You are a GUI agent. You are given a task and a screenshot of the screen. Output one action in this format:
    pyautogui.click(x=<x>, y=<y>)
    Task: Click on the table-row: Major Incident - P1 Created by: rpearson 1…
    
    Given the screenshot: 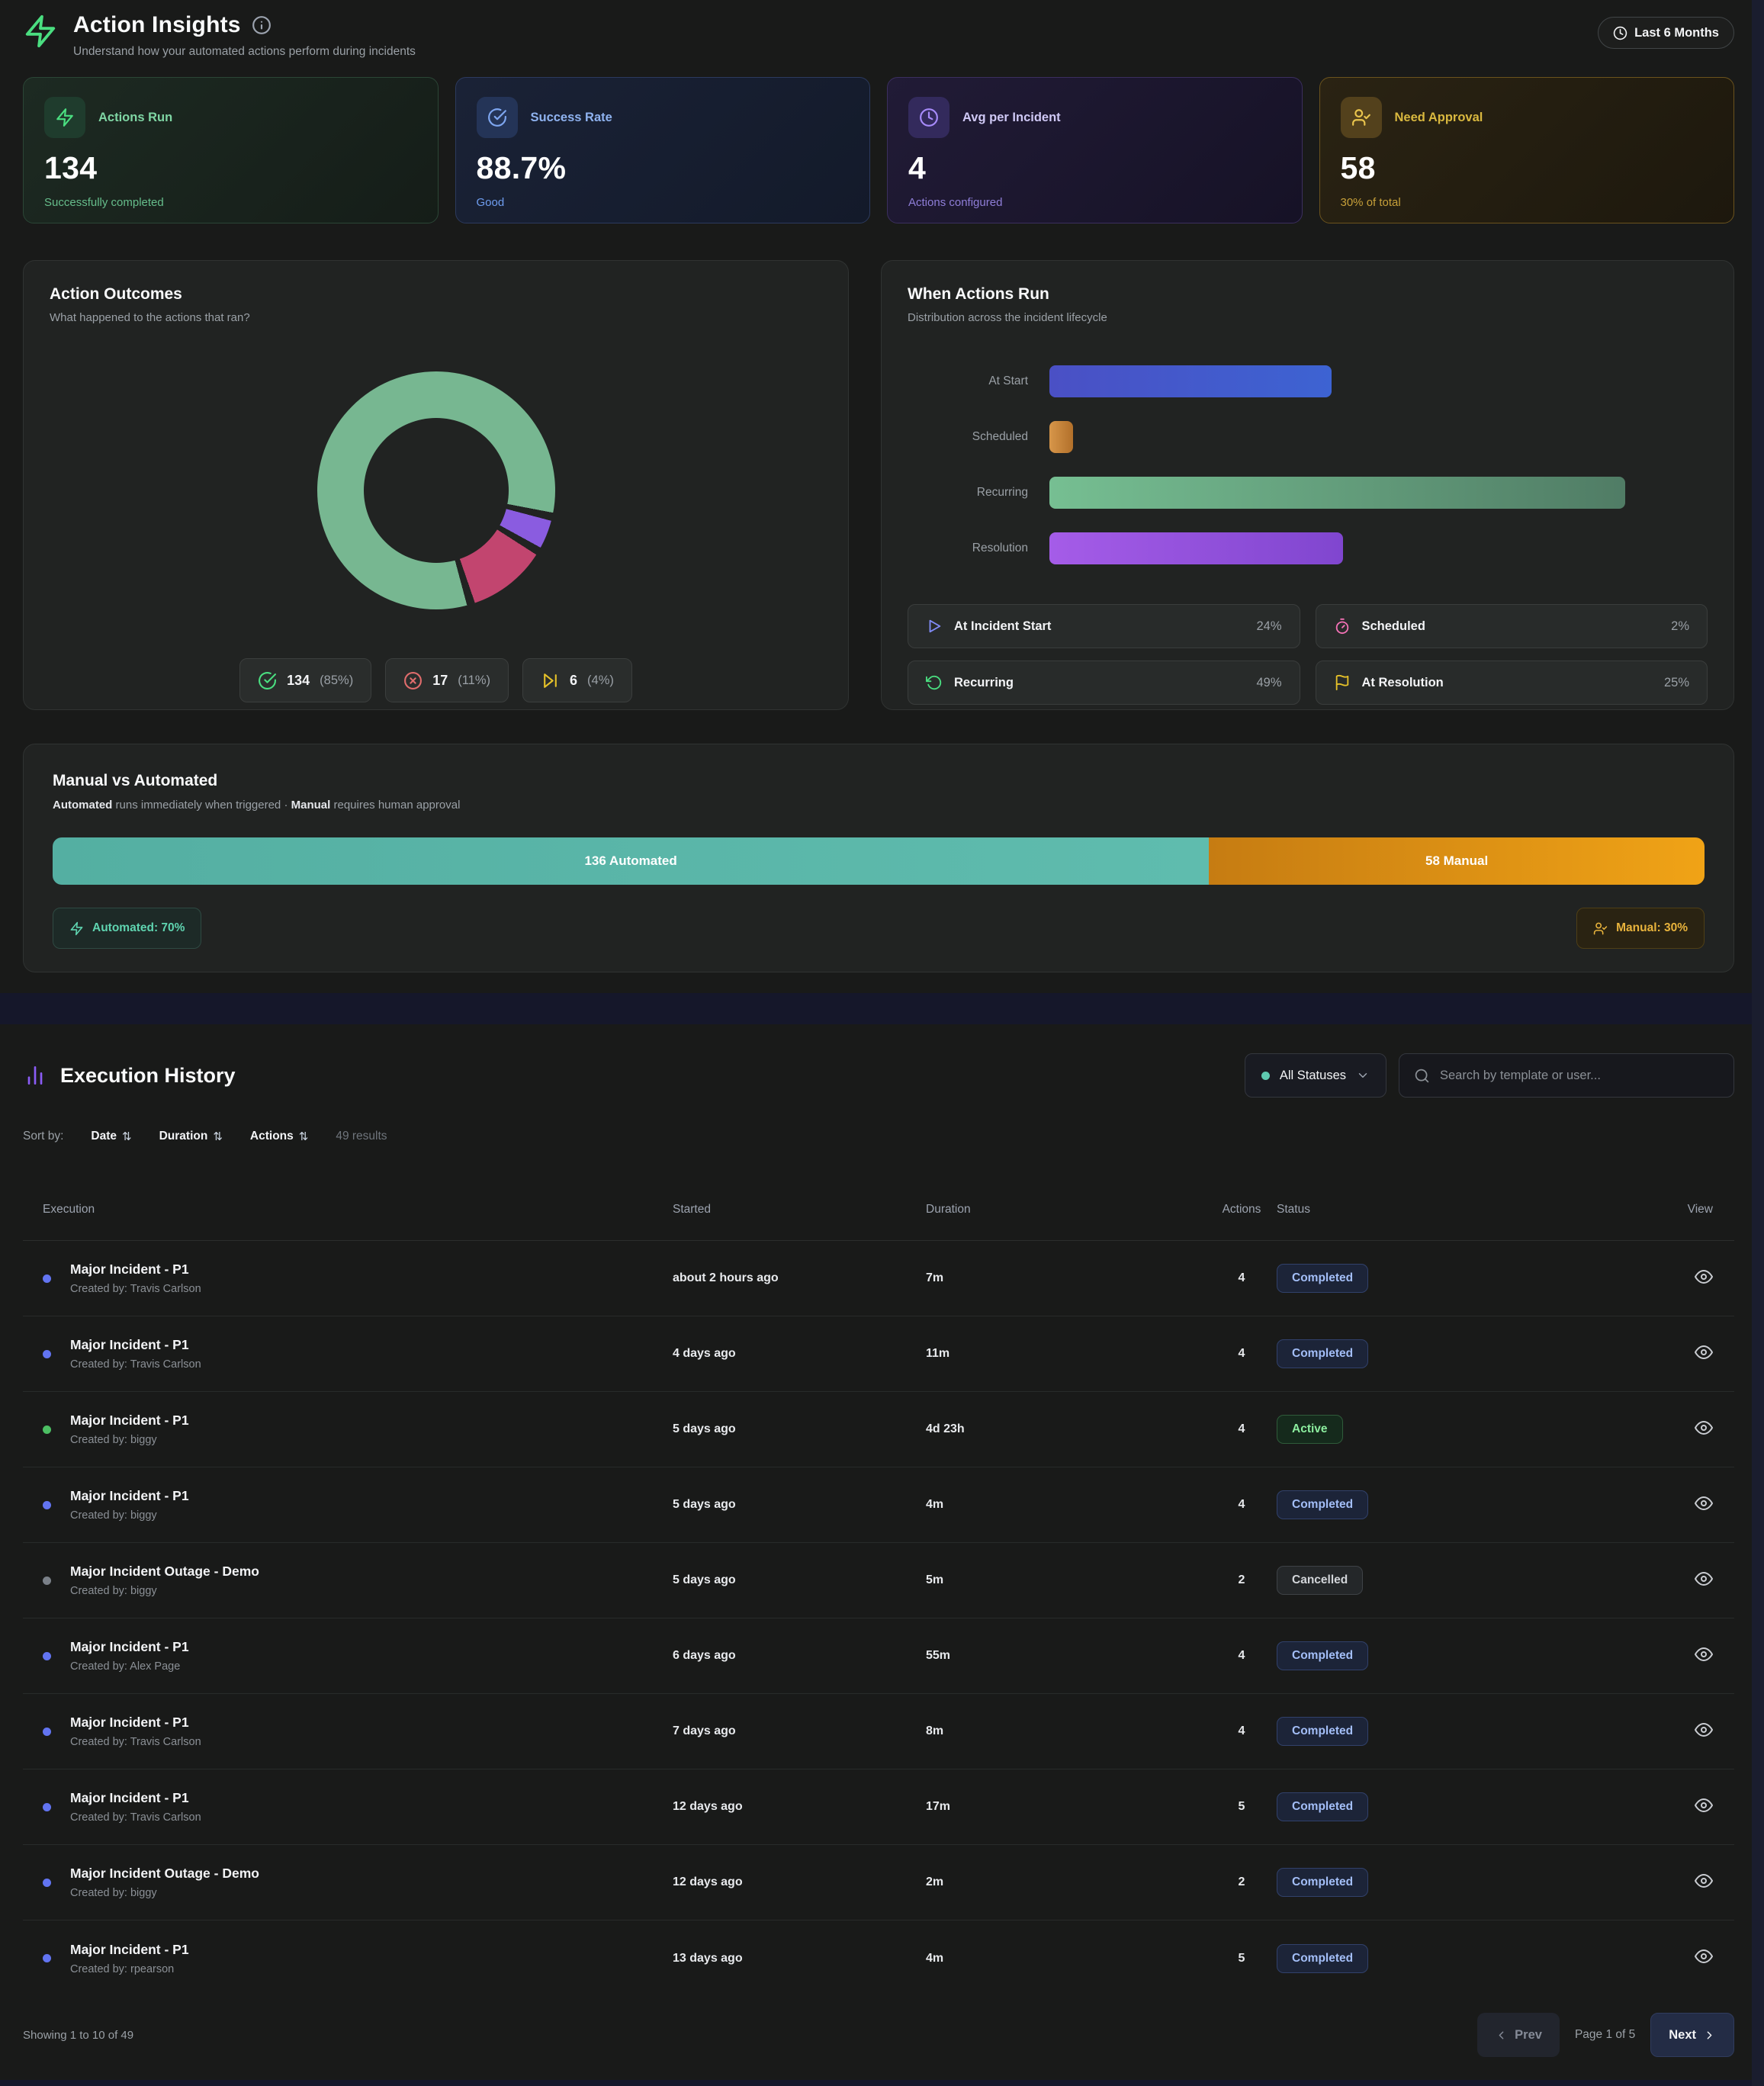 What is the action you would take?
    pyautogui.click(x=879, y=1958)
    